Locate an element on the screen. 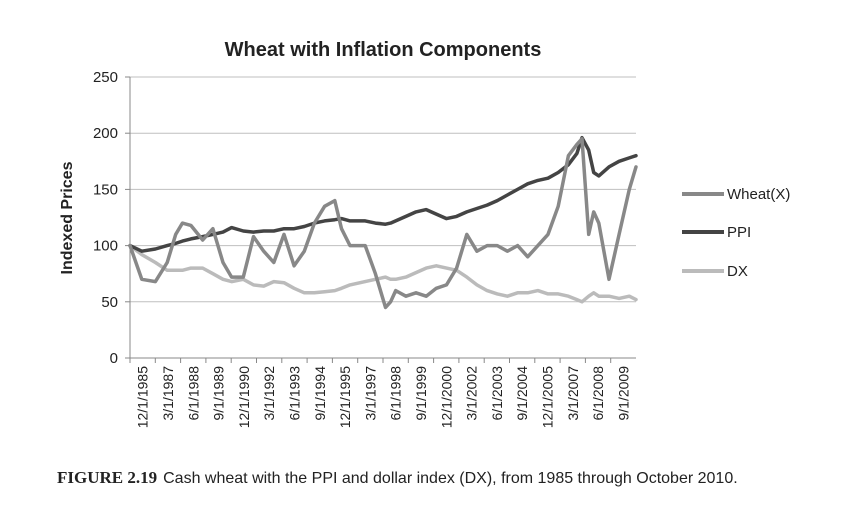 The height and width of the screenshot is (524, 841). x-tick-label: 12/1/1985 is located at coordinates (143, 397).